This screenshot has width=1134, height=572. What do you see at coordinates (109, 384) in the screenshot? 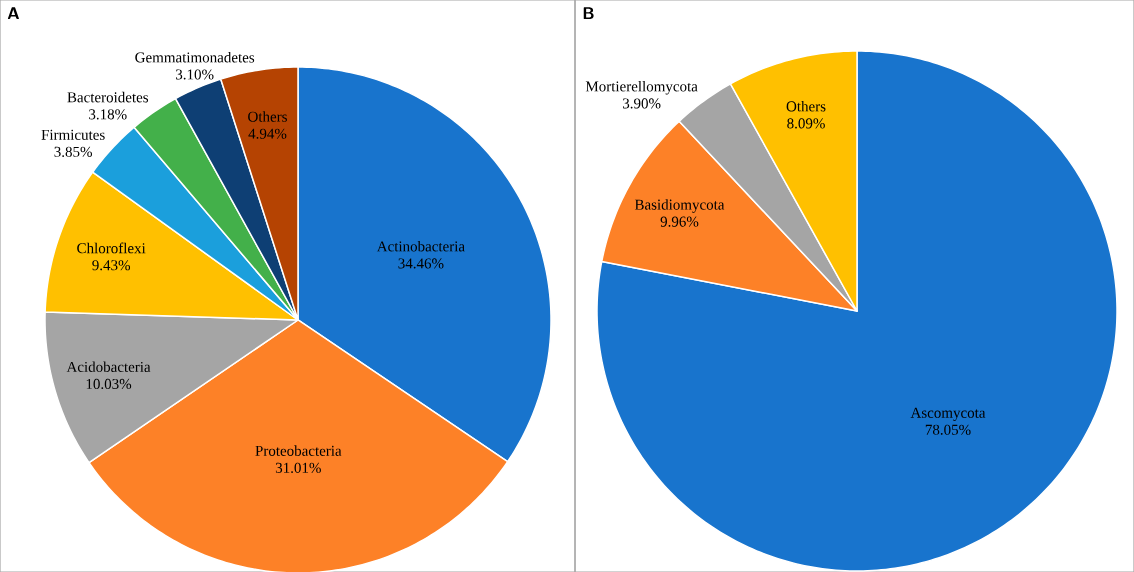
I see `data-label: 10.03%` at bounding box center [109, 384].